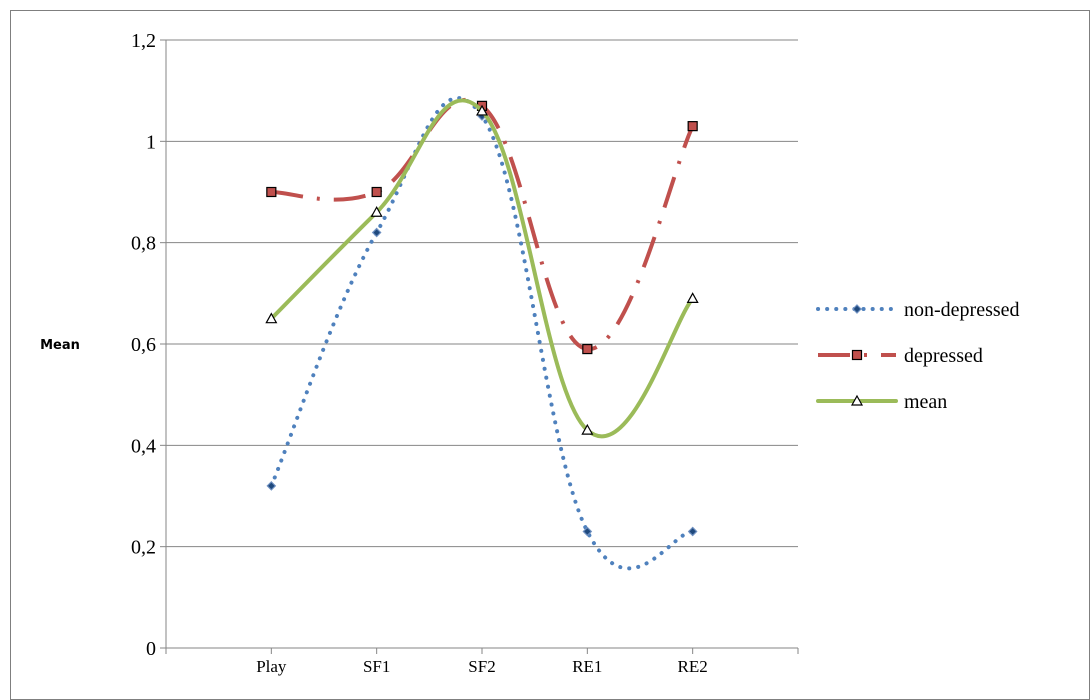 The image size is (1092, 700). What do you see at coordinates (143, 41) in the screenshot?
I see `y-tick-label: 1,2` at bounding box center [143, 41].